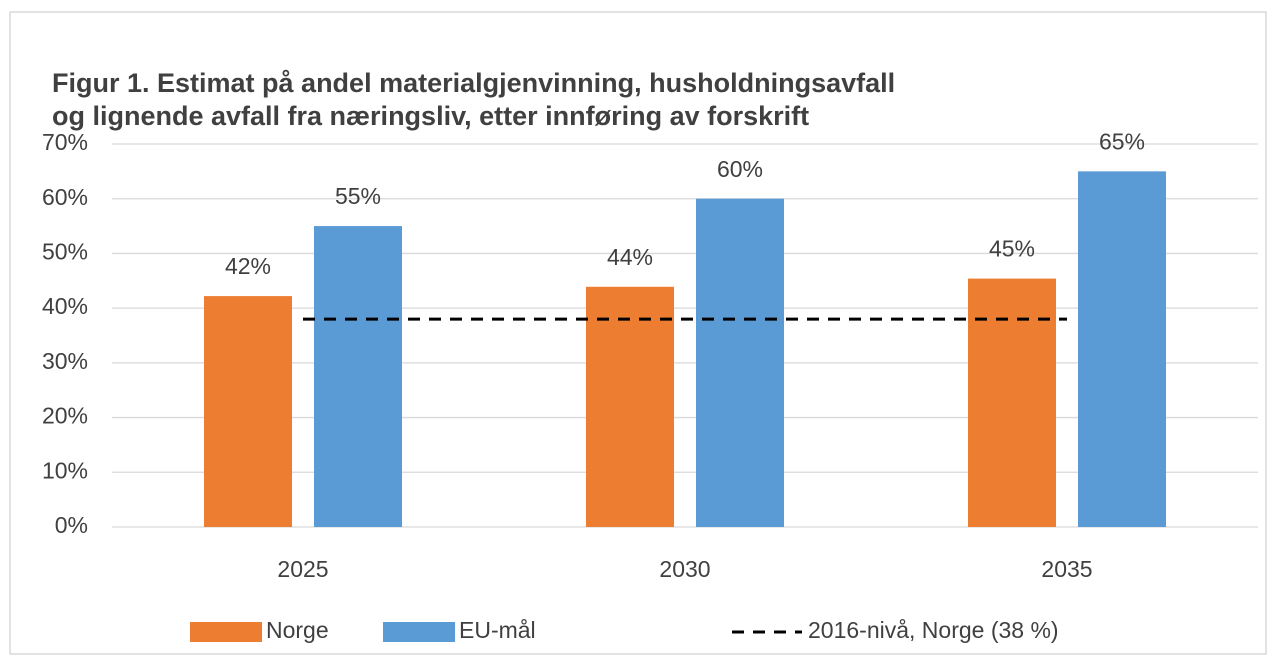 This screenshot has height=666, width=1277. Describe the element at coordinates (65, 361) in the screenshot. I see `y-tick-label: 30%` at that location.